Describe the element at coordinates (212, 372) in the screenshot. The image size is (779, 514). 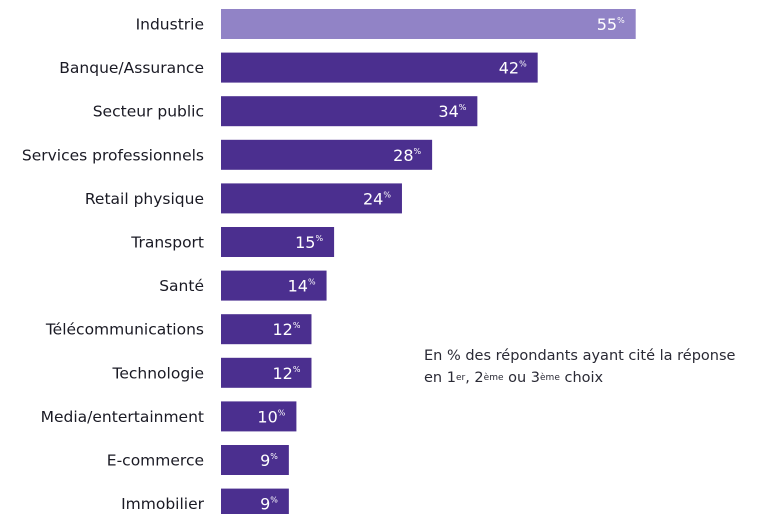
I see `bar-group-technologie: Technologie 12%` at that location.